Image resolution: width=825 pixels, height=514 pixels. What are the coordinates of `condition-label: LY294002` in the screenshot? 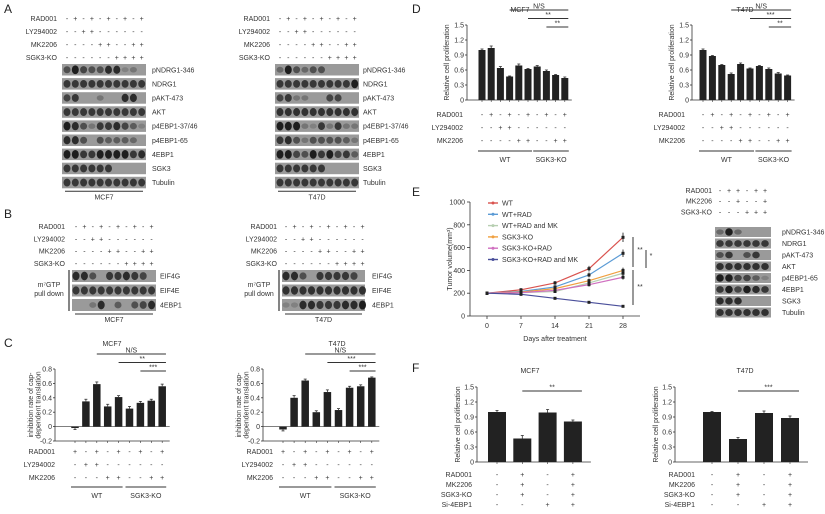 It's located at (448, 128).